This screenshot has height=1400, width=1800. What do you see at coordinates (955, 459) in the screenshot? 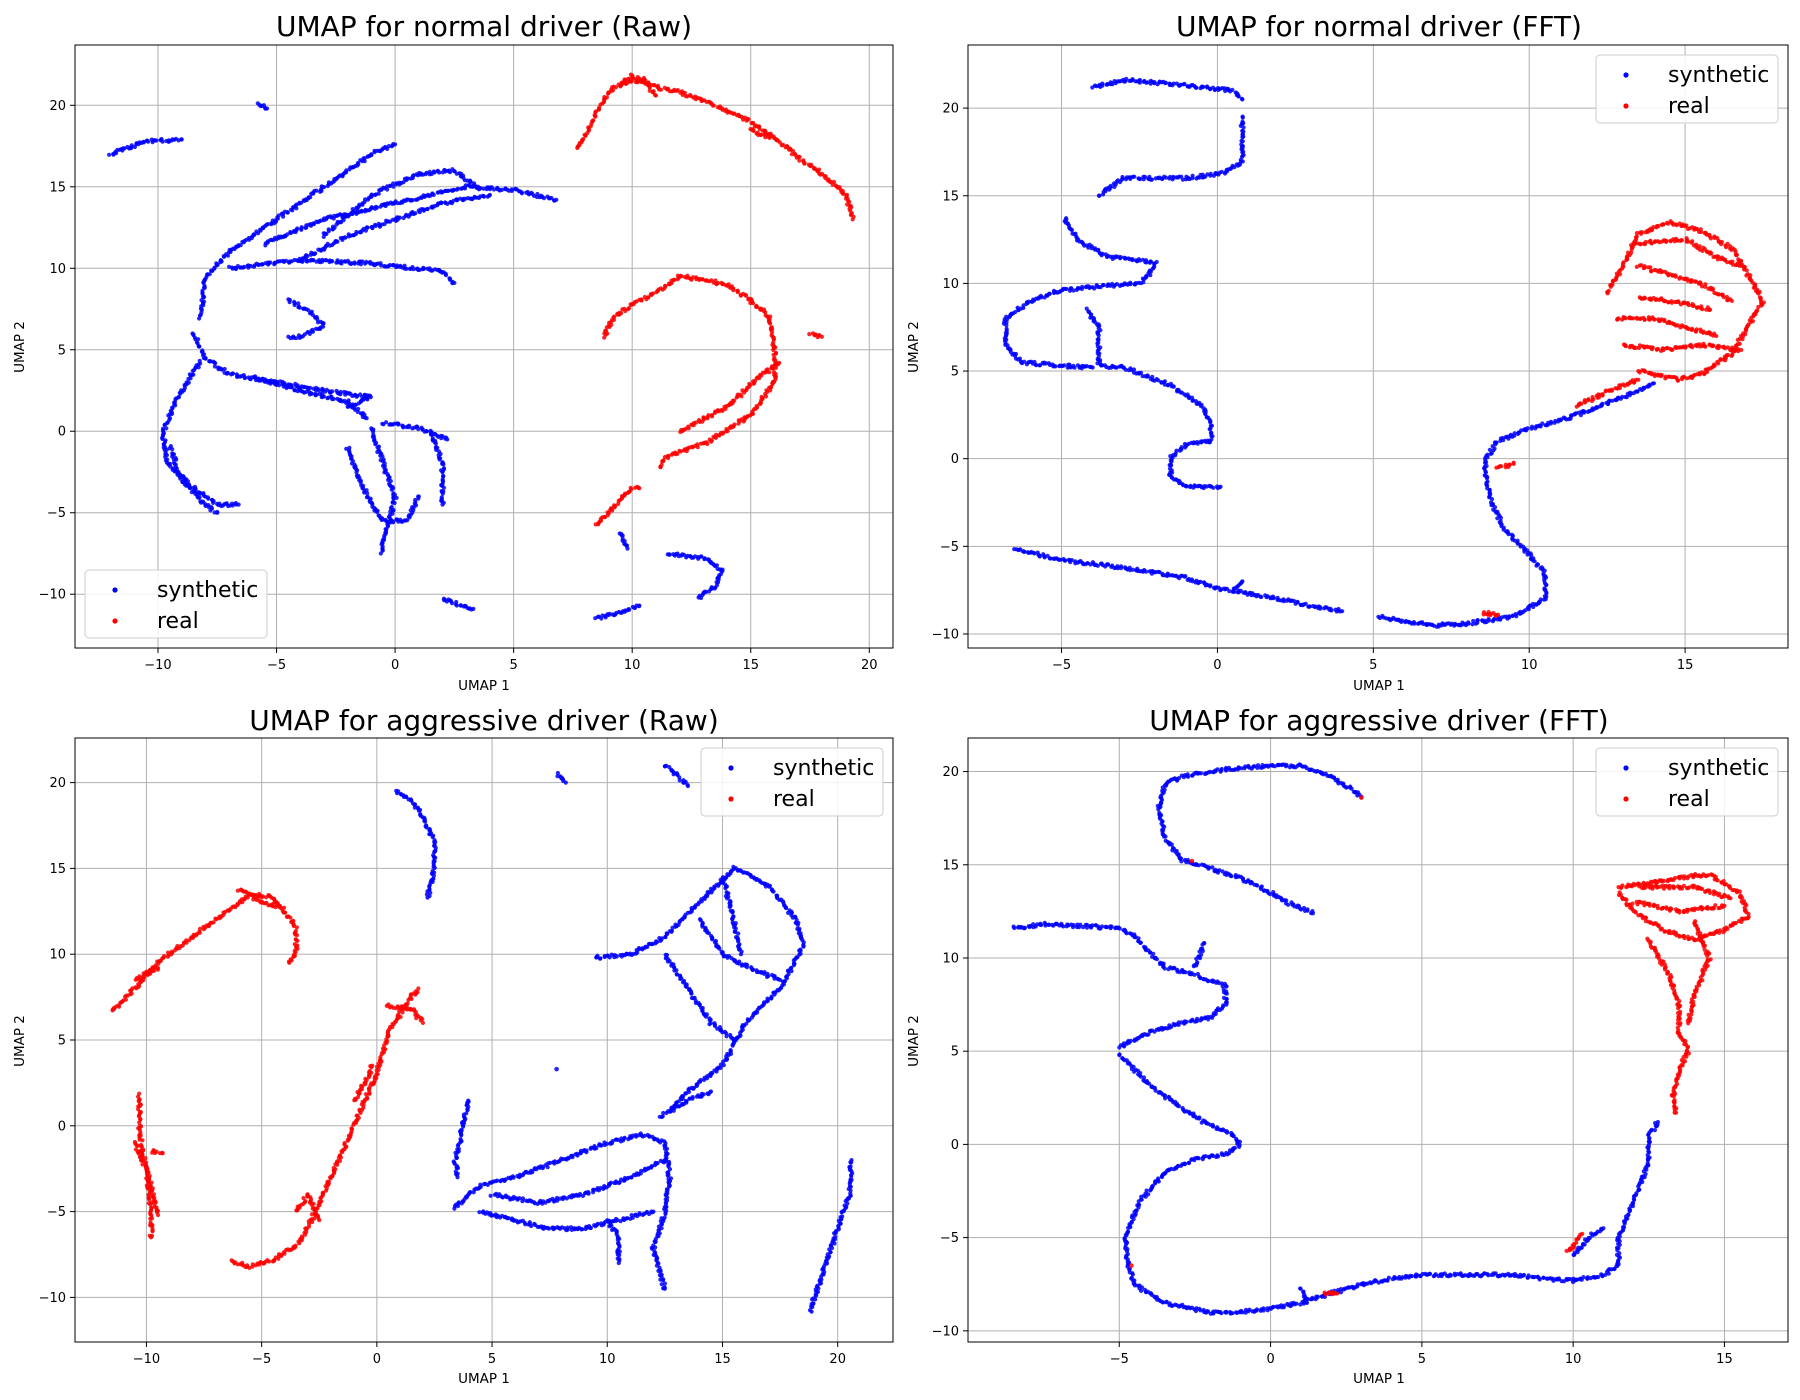
I see `y-tick-label: 0` at bounding box center [955, 459].